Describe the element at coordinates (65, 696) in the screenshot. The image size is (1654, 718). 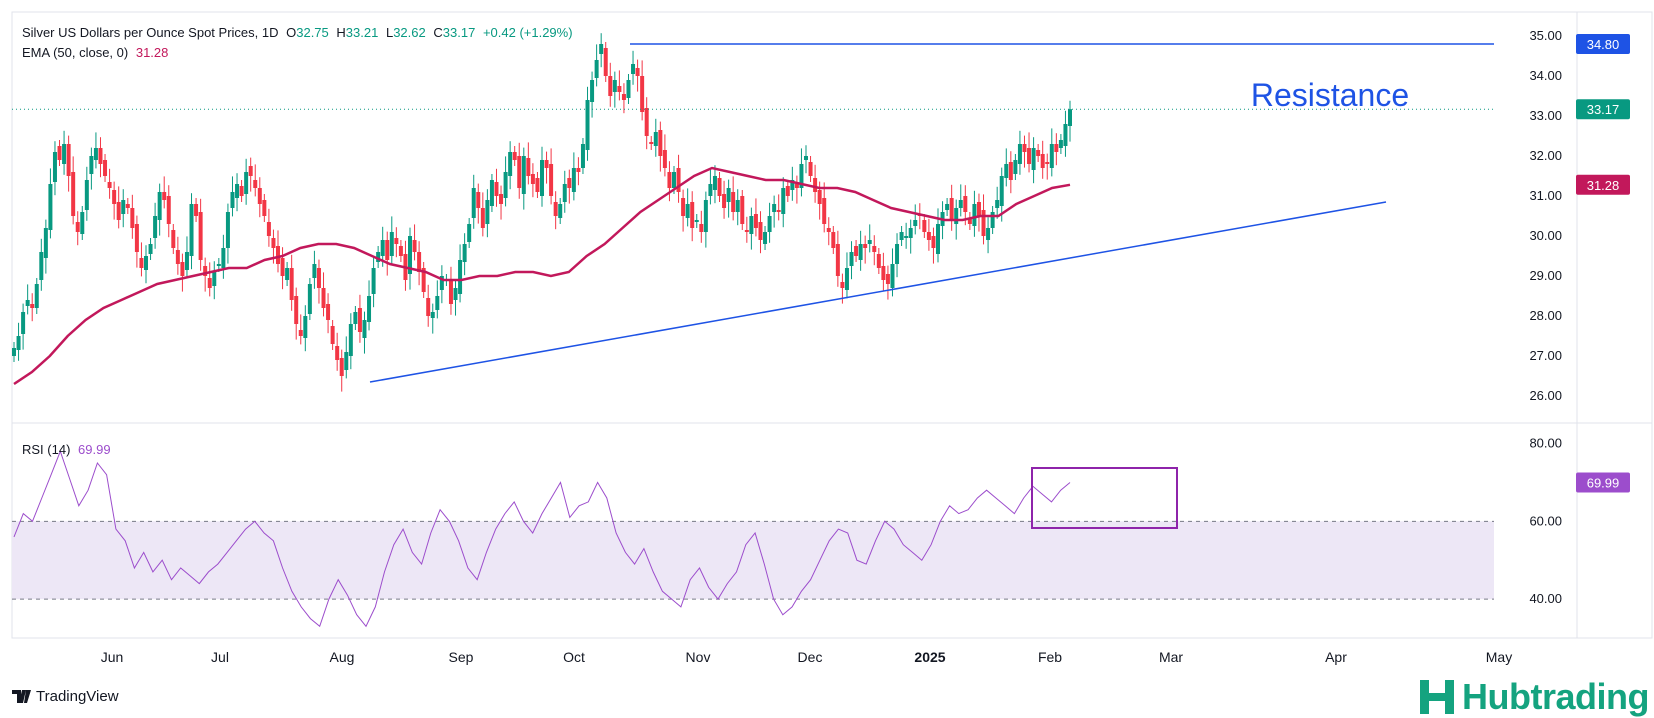
I see `tradingview-logo: TradingView` at that location.